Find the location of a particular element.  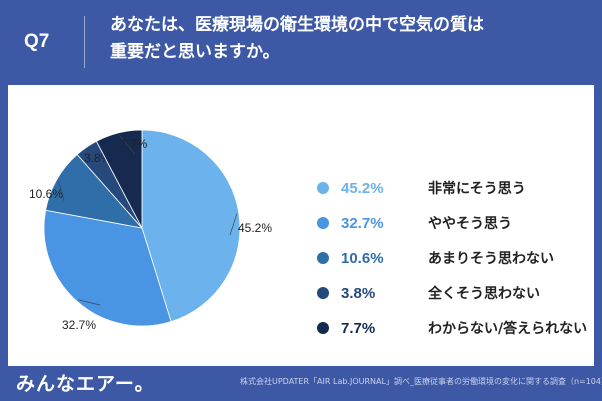

question-number: Q7 is located at coordinates (37, 41).